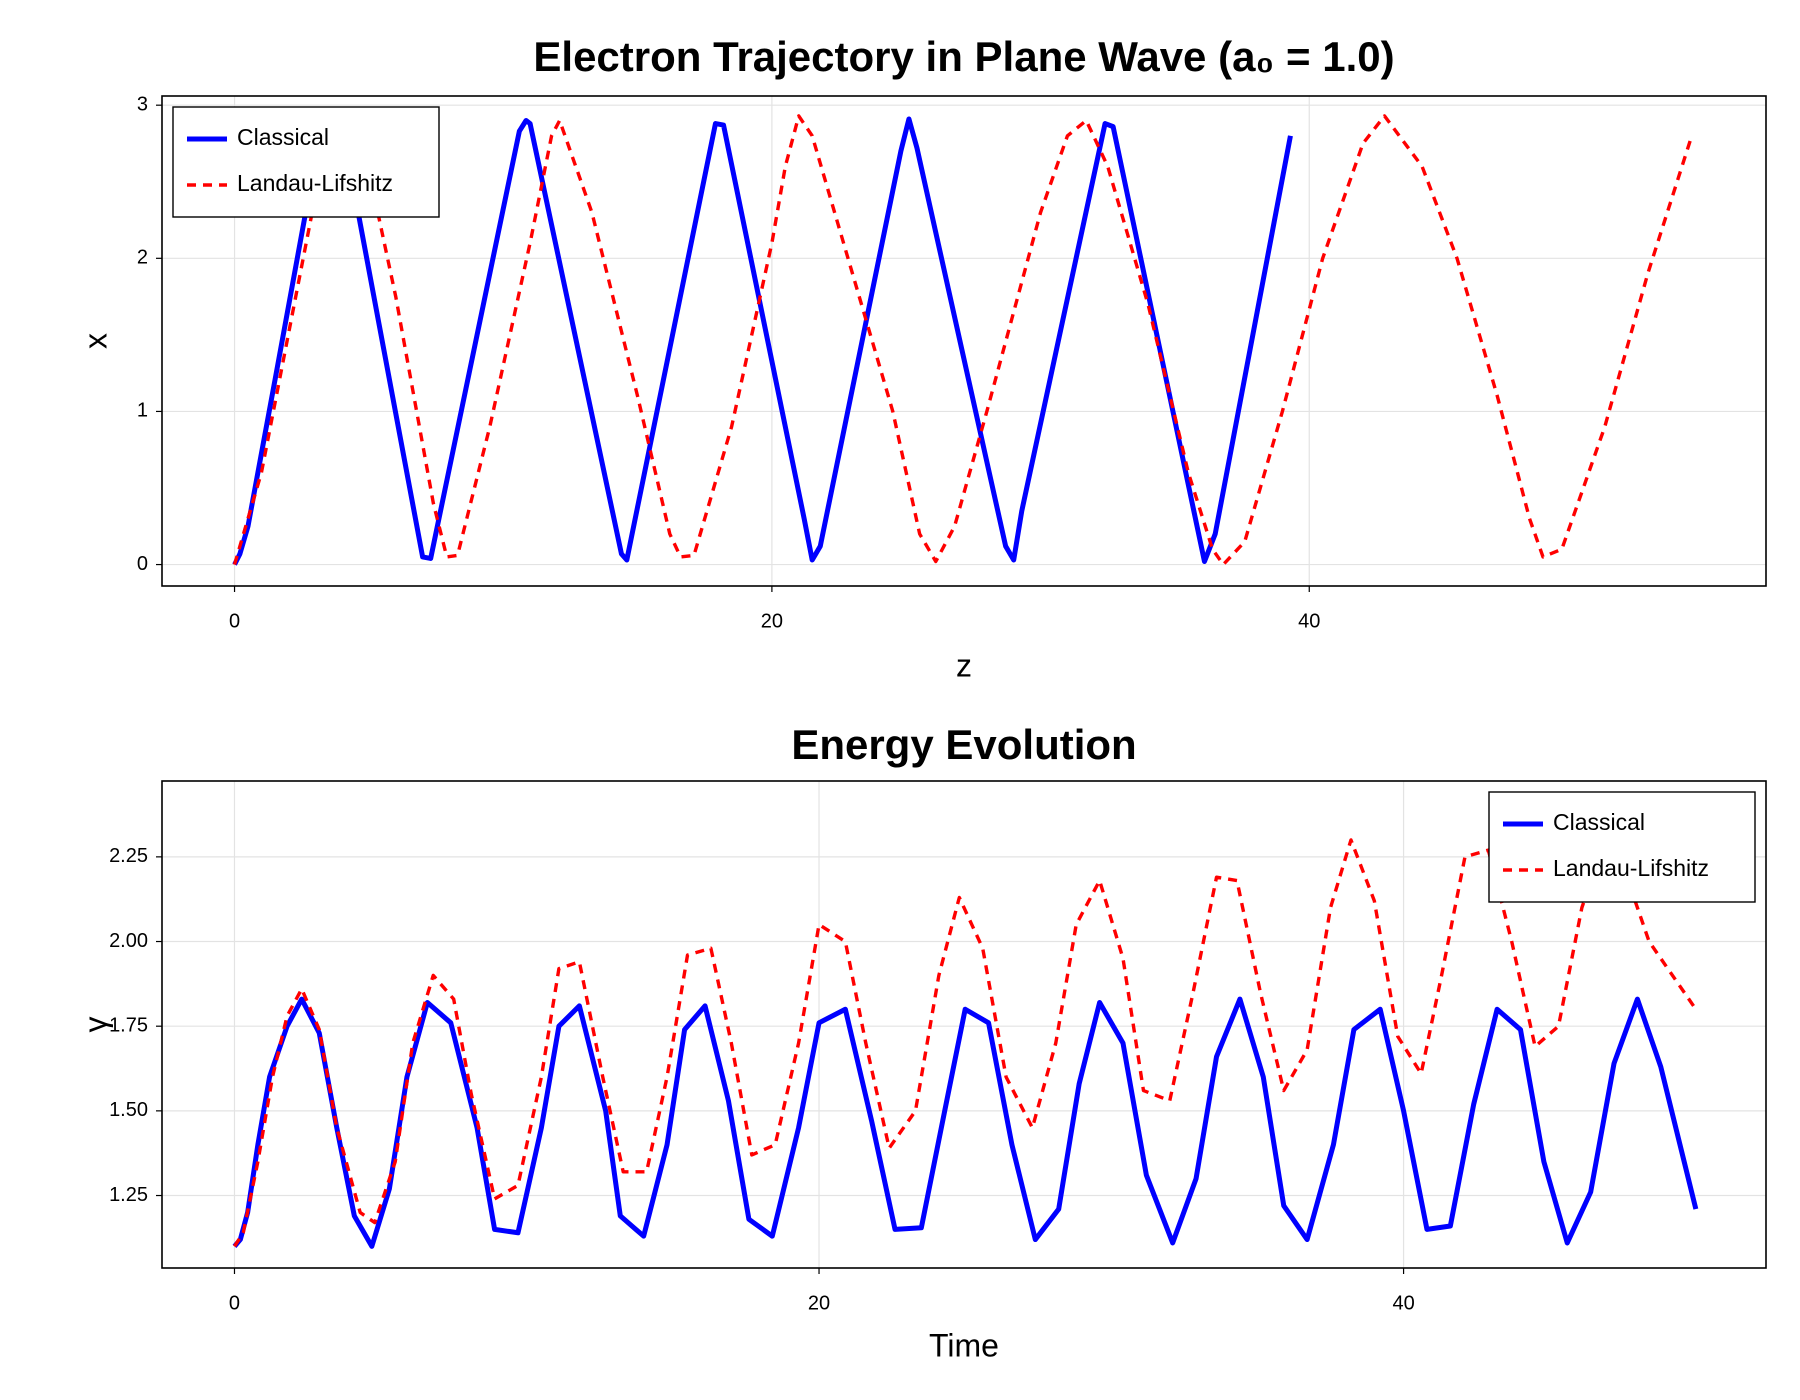  What do you see at coordinates (128, 1110) in the screenshot?
I see `y-tick-label: 1.50` at bounding box center [128, 1110].